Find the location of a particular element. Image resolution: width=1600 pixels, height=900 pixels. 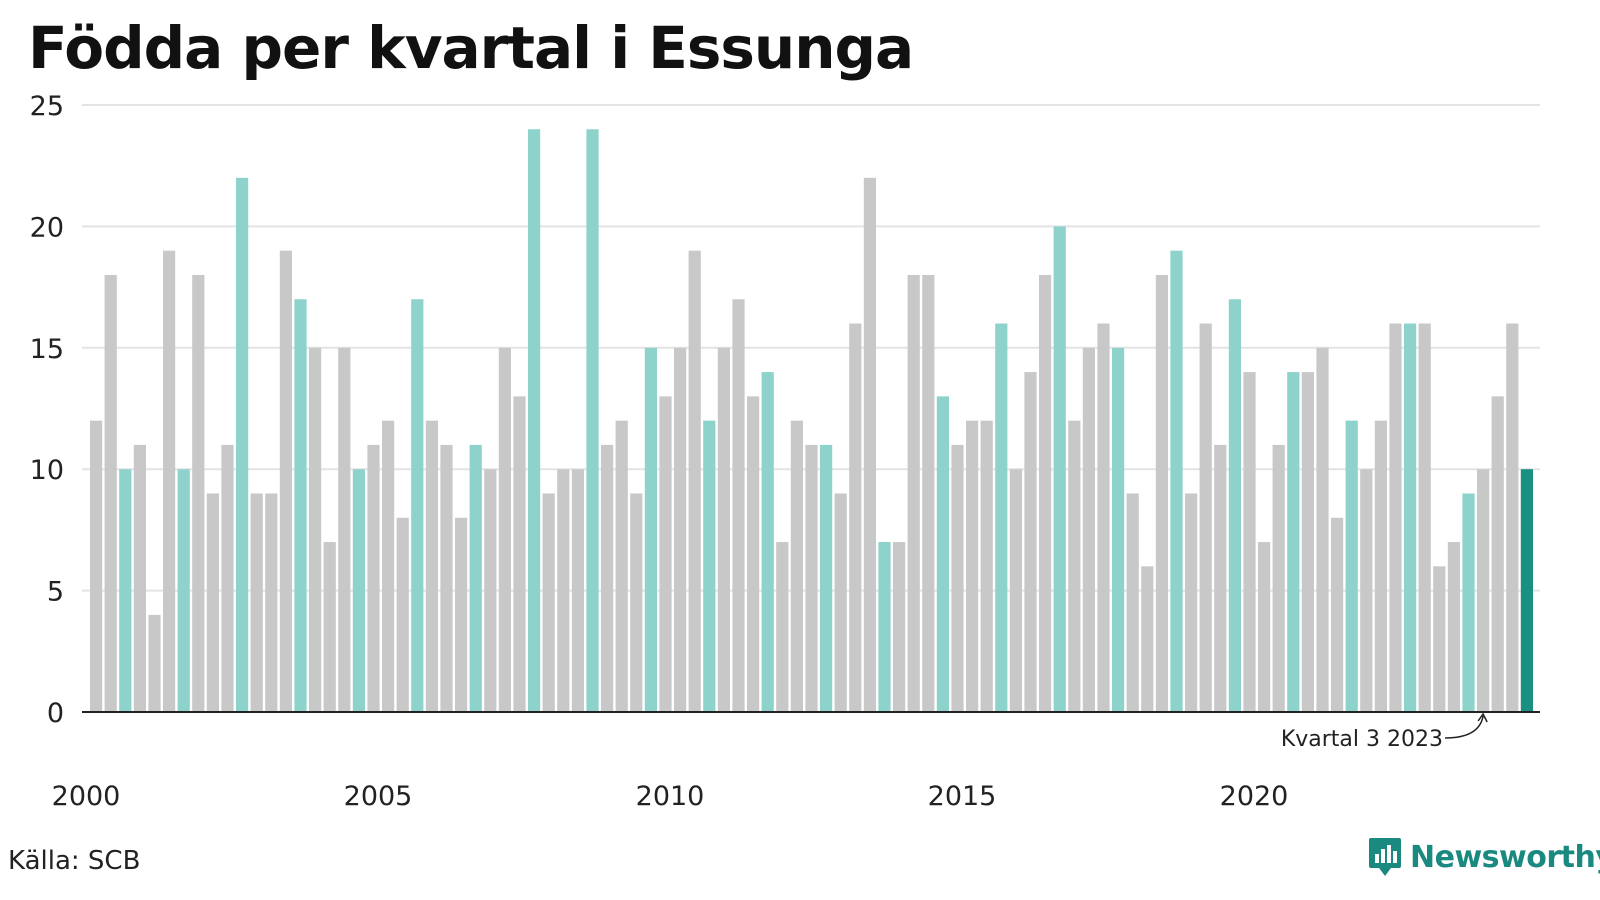

newsworthy-logo: Newsworthy is located at coordinates (1484, 857).